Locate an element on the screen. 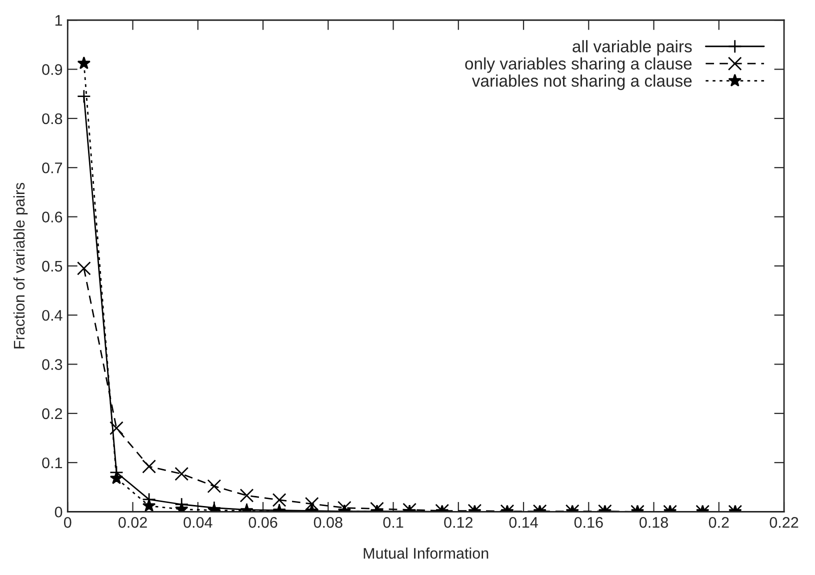 Image resolution: width=815 pixels, height=575 pixels. x-tick-label: 0.08 is located at coordinates (328, 522).